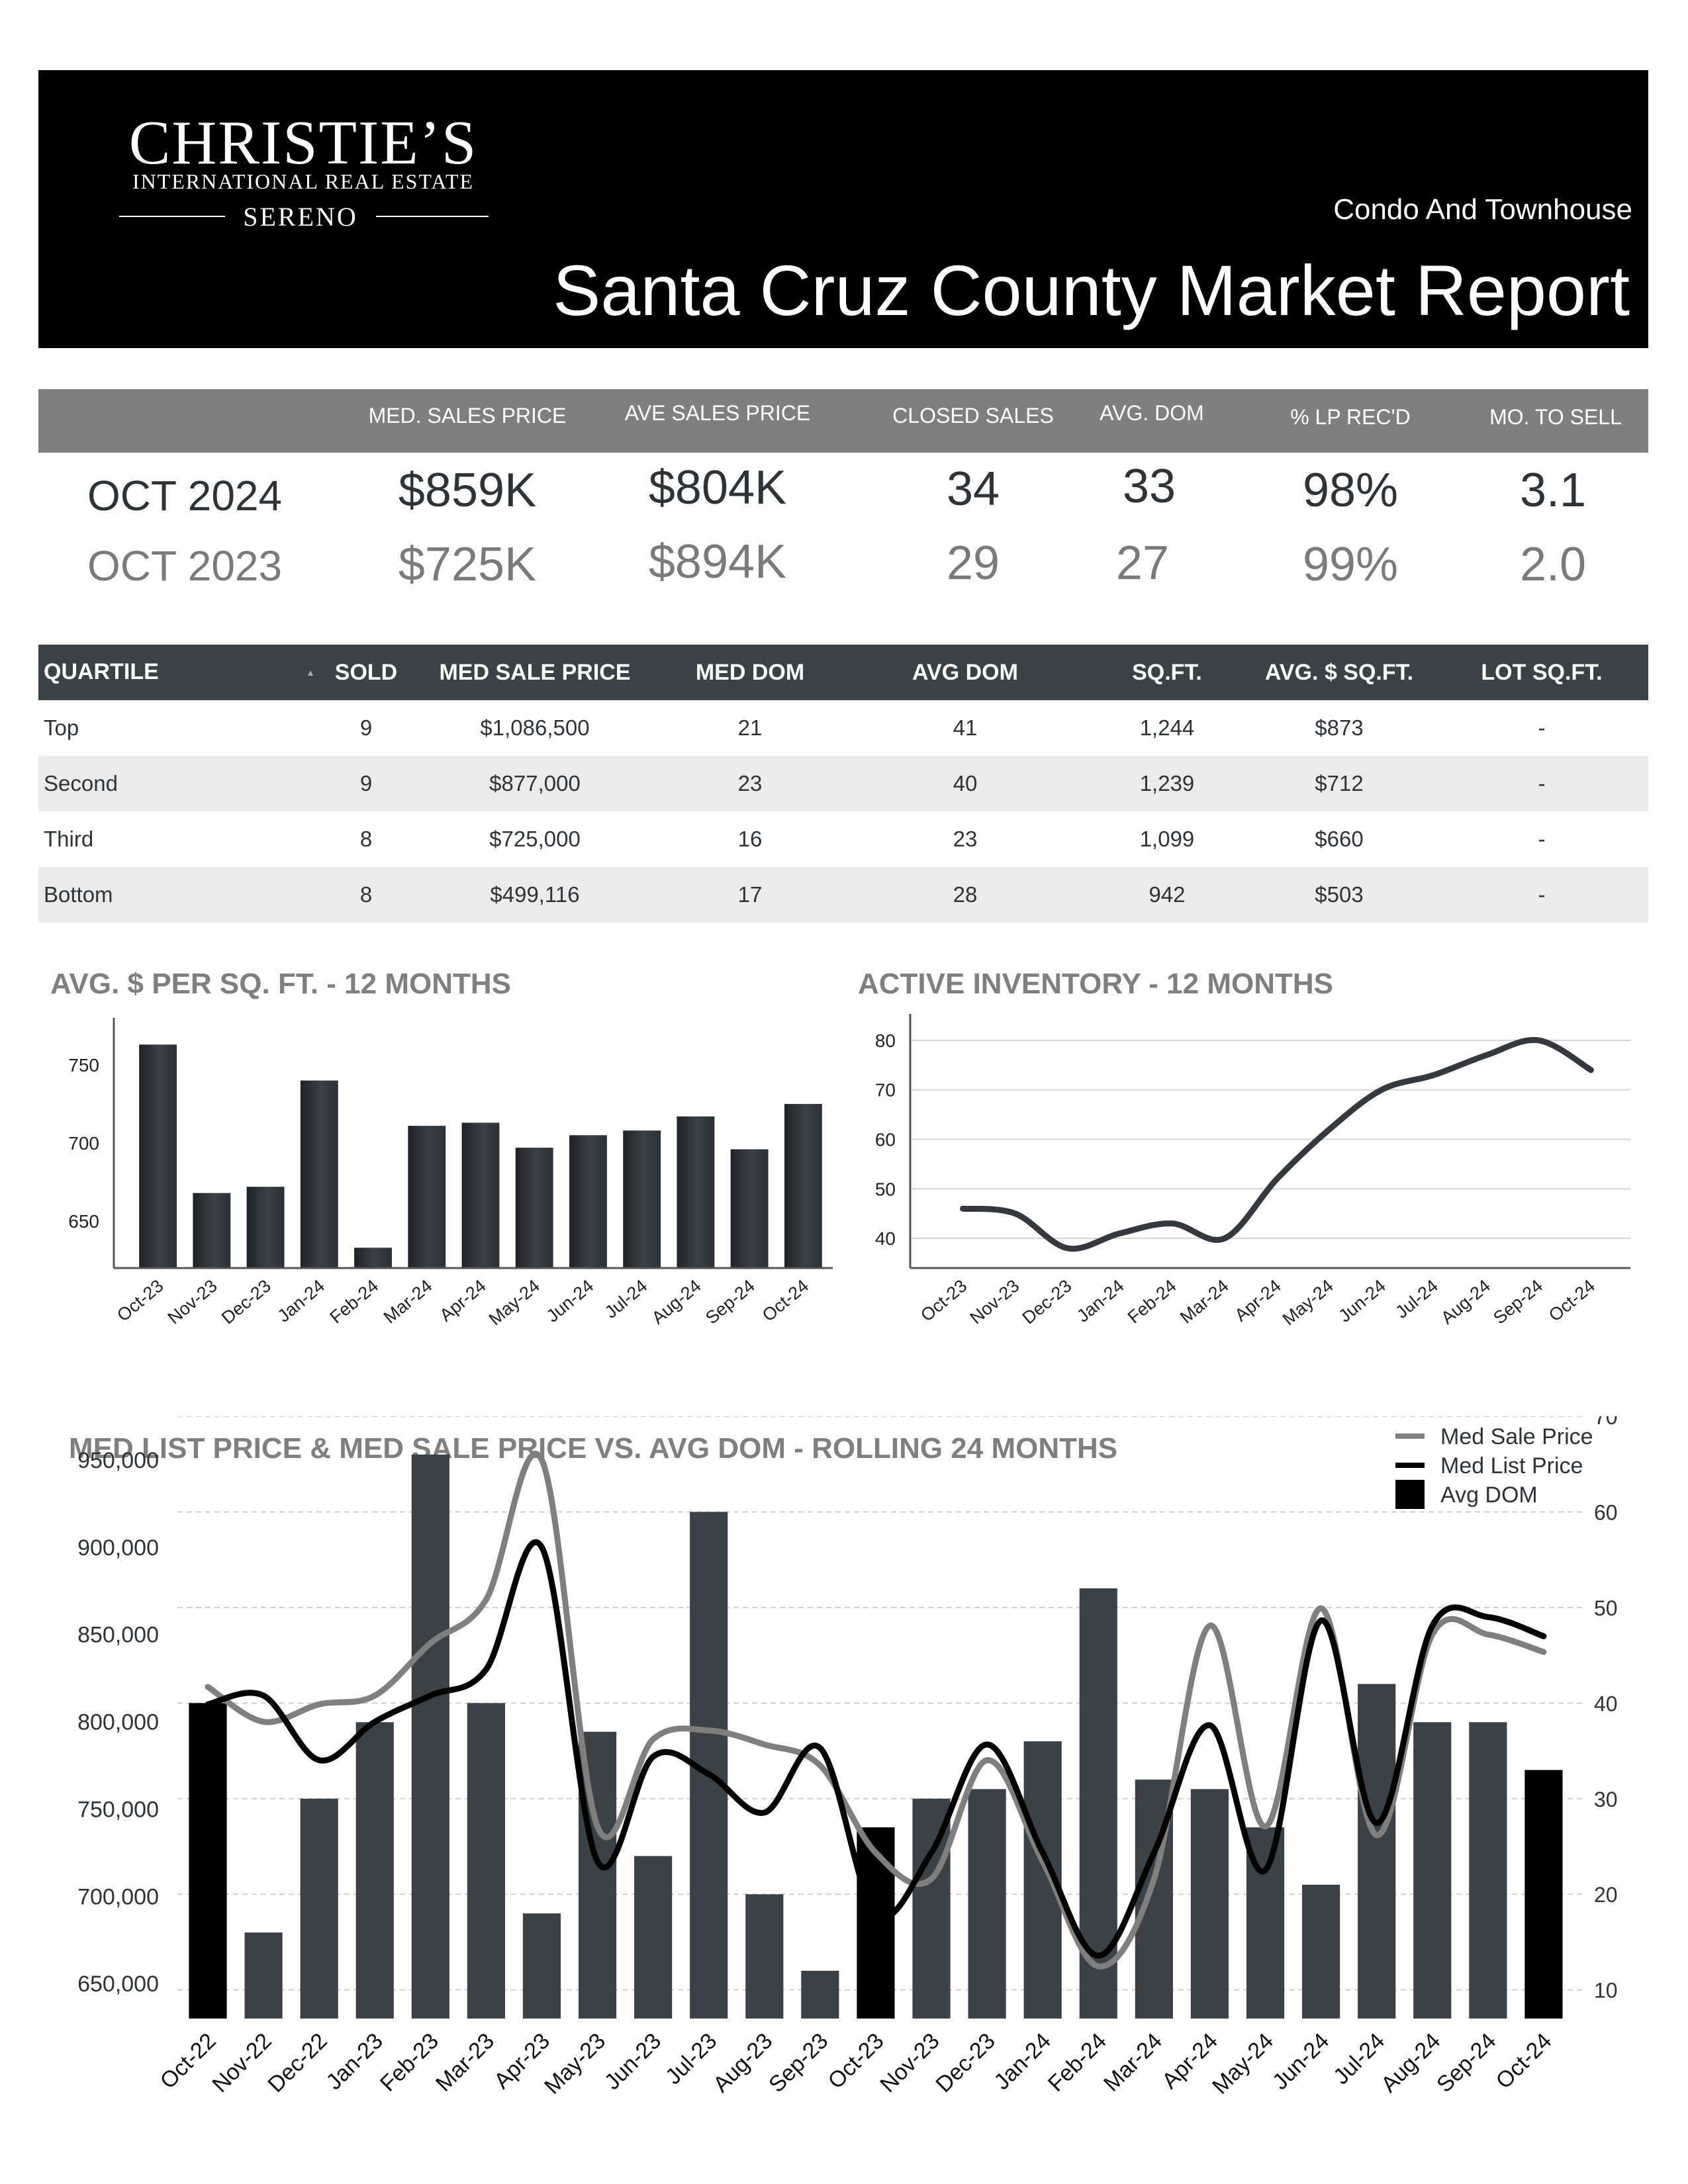 The width and height of the screenshot is (1688, 2184). I want to click on quartile-header-quartile: QUARTILE ▲, so click(180, 672).